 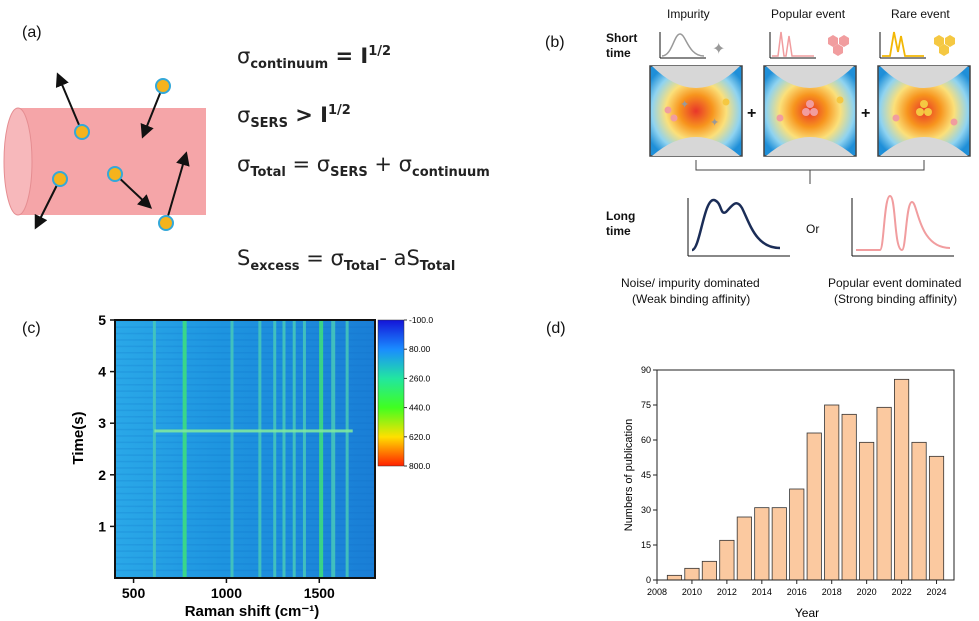 What do you see at coordinates (682, 45) in the screenshot?
I see `impurity-spectrum-icon` at bounding box center [682, 45].